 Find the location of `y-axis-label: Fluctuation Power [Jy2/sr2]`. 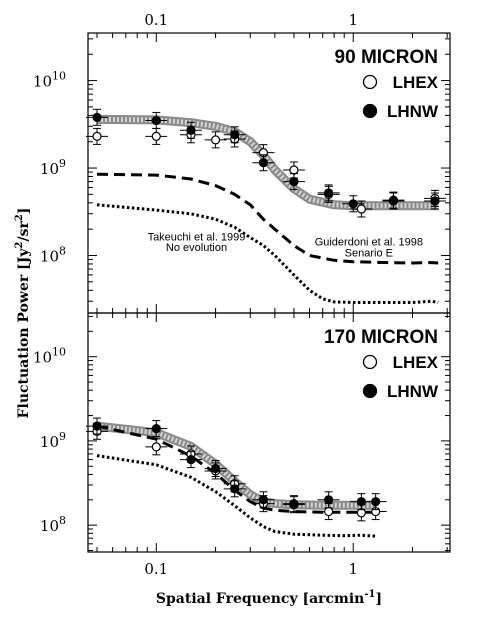

y-axis-label: Fluctuation Power [Jy2/sr2] is located at coordinates (23, 313).